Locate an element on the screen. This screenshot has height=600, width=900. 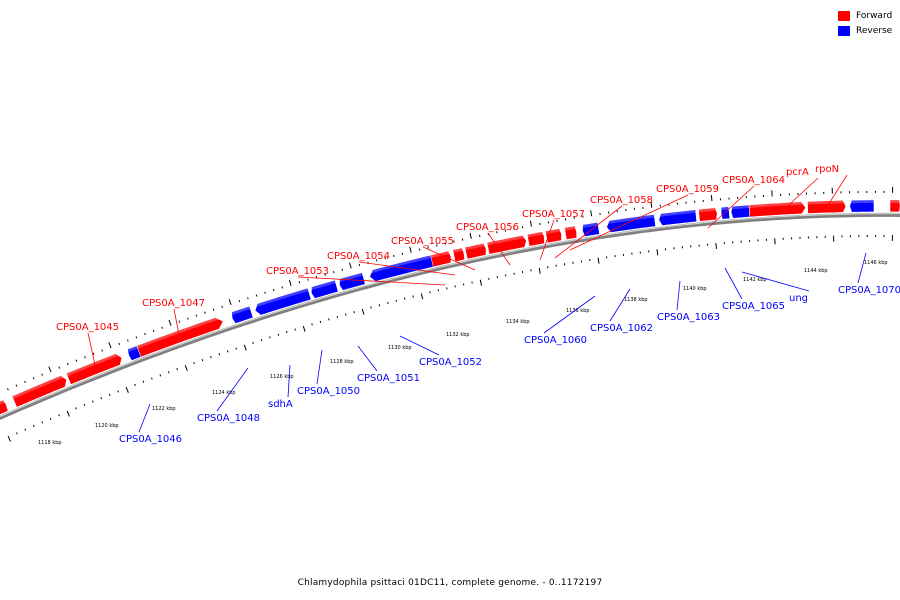
reverse-gene-label: CPS0A_1065 is located at coordinates (753, 306).